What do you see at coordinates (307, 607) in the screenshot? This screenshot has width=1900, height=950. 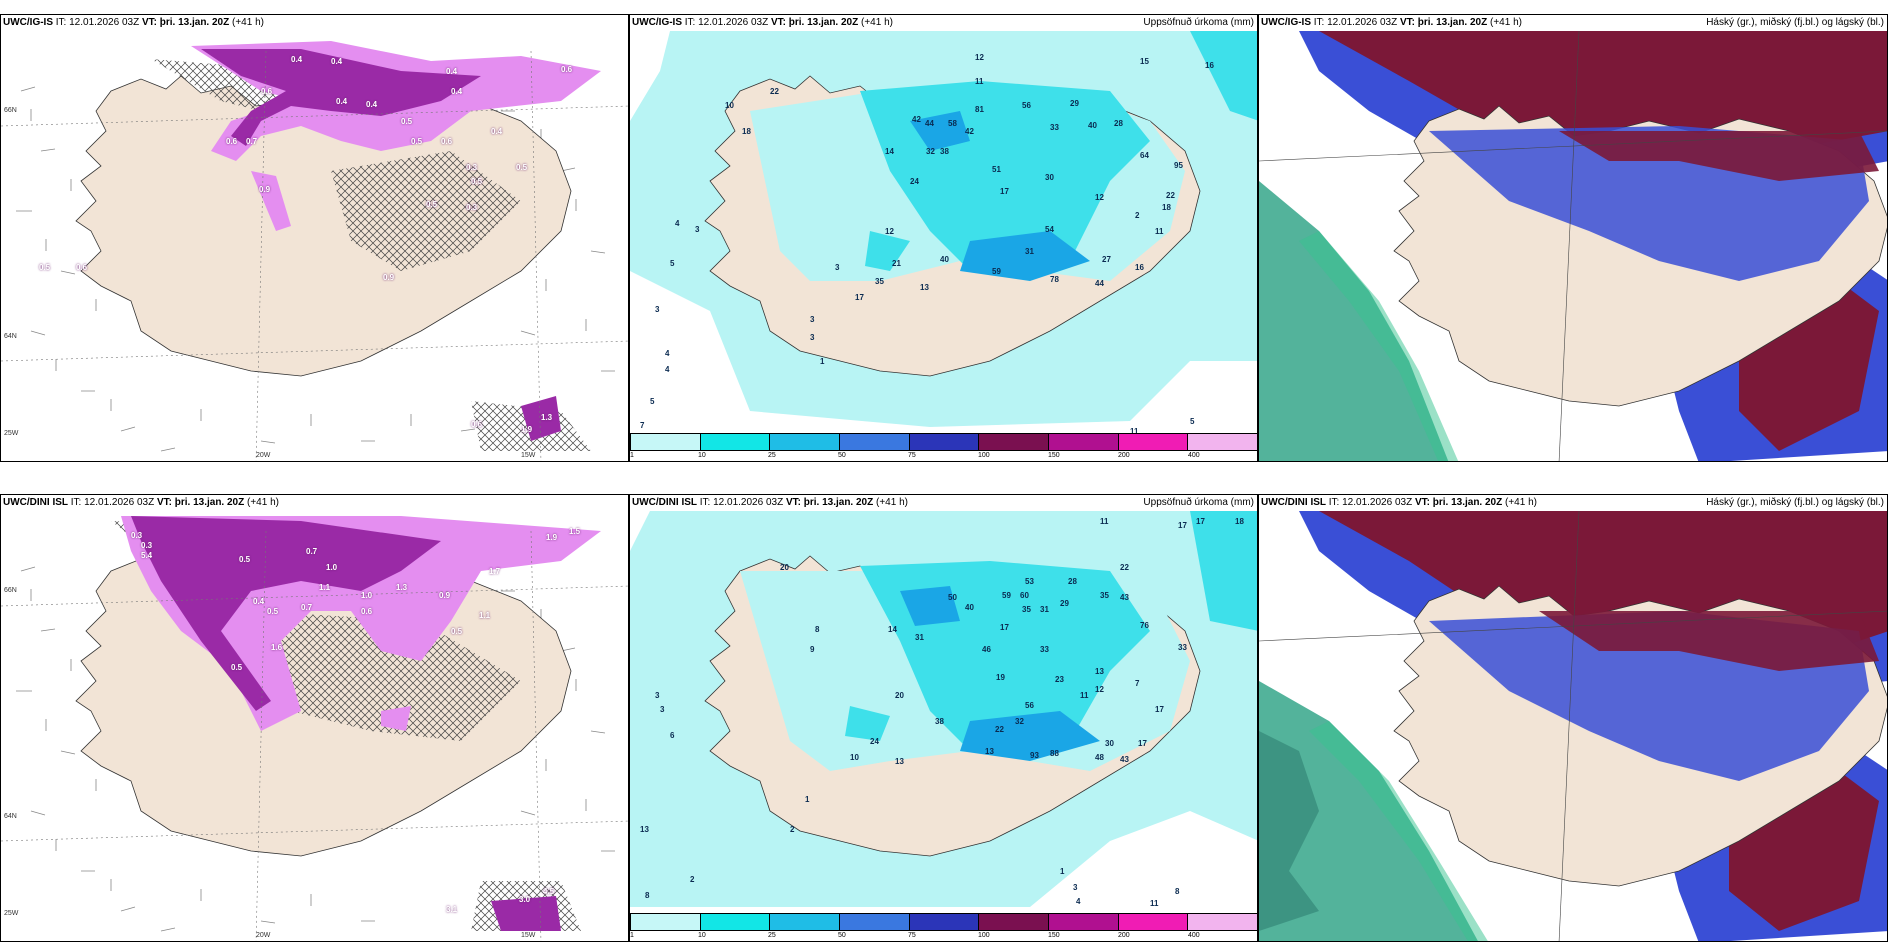 I see `snow-value: 0.7` at bounding box center [307, 607].